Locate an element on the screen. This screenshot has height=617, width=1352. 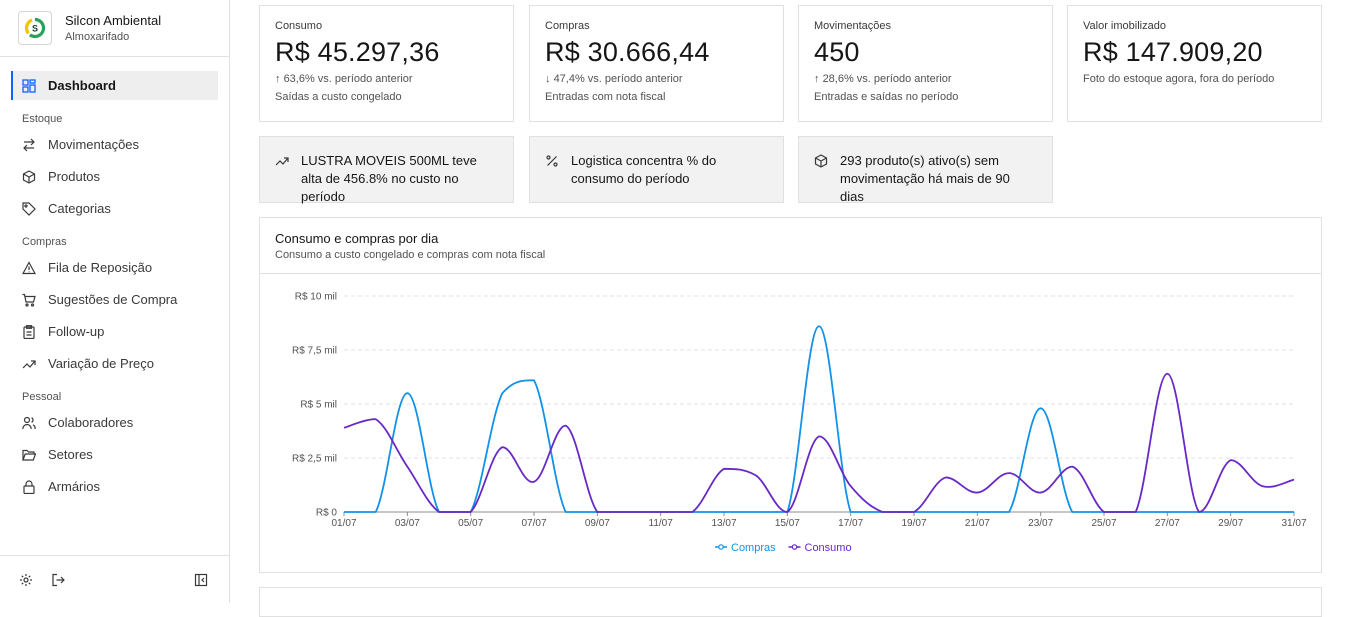
nav-section-pessoal: Pessoal is located at coordinates (42, 397).